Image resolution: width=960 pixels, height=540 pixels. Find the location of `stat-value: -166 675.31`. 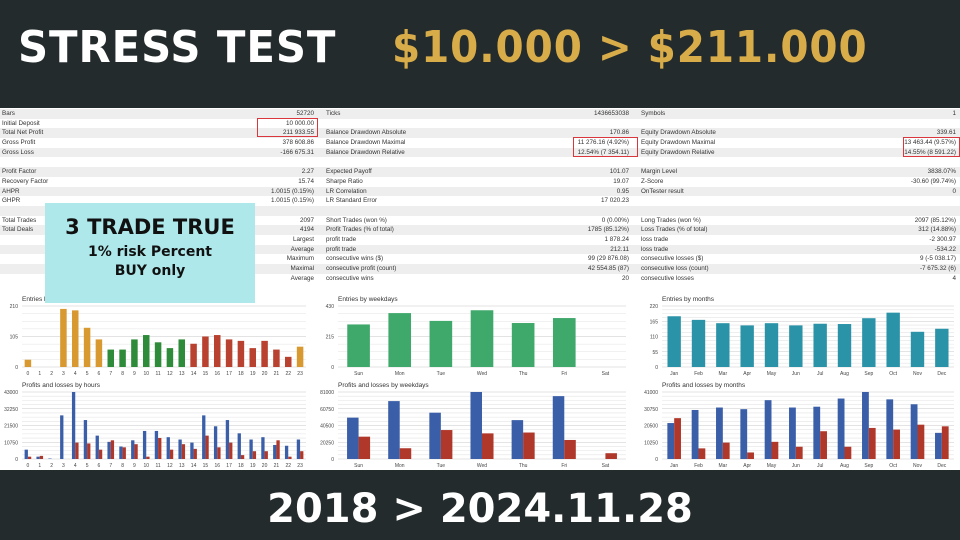

stat-value: -166 675.31 is located at coordinates (297, 152).